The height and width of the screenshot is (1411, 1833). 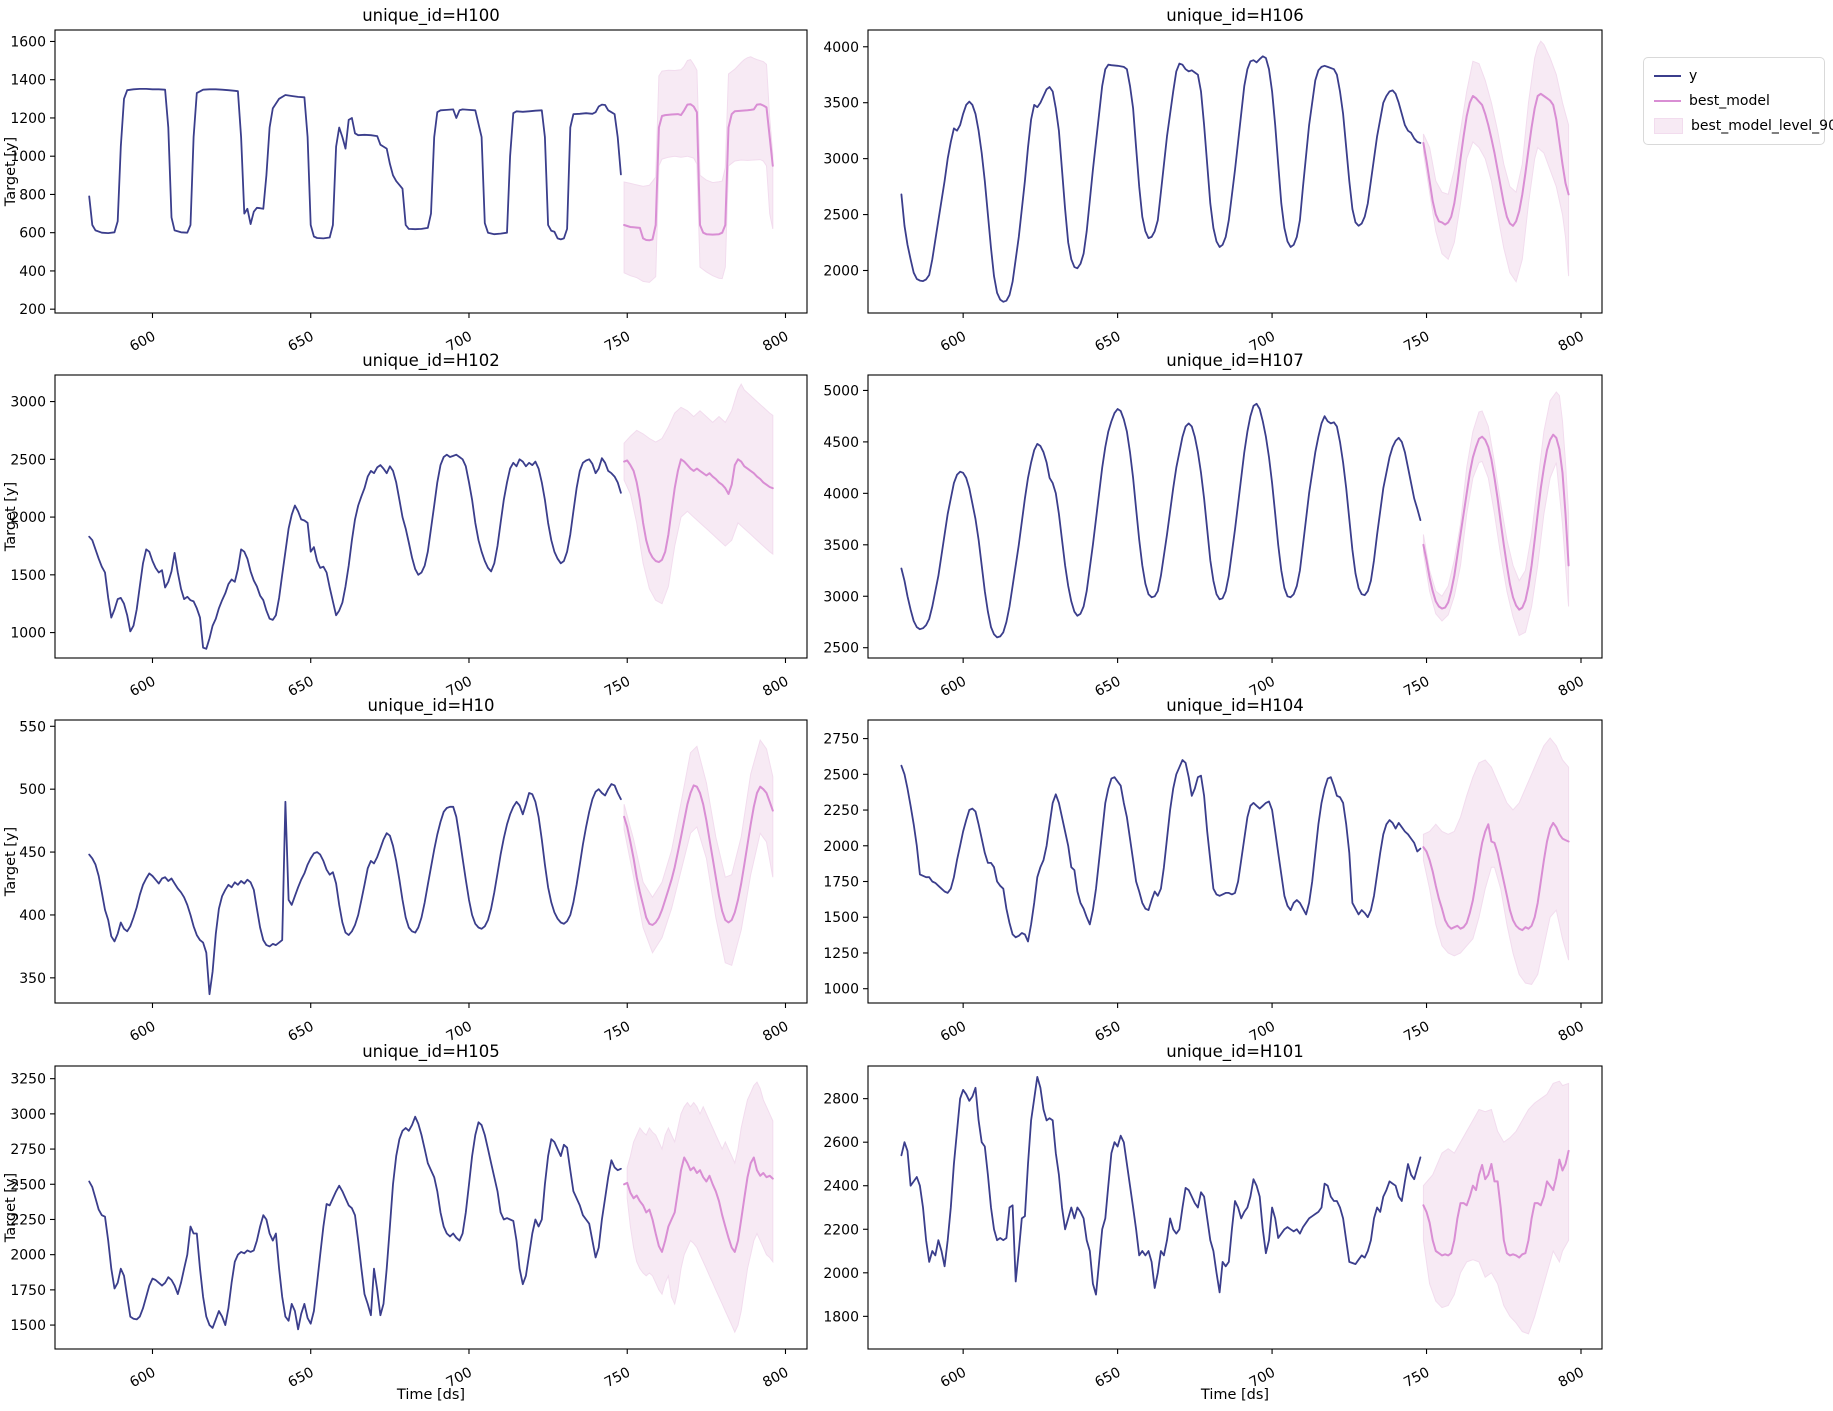 I want to click on y-tick-label: 1800, so click(x=841, y=1317).